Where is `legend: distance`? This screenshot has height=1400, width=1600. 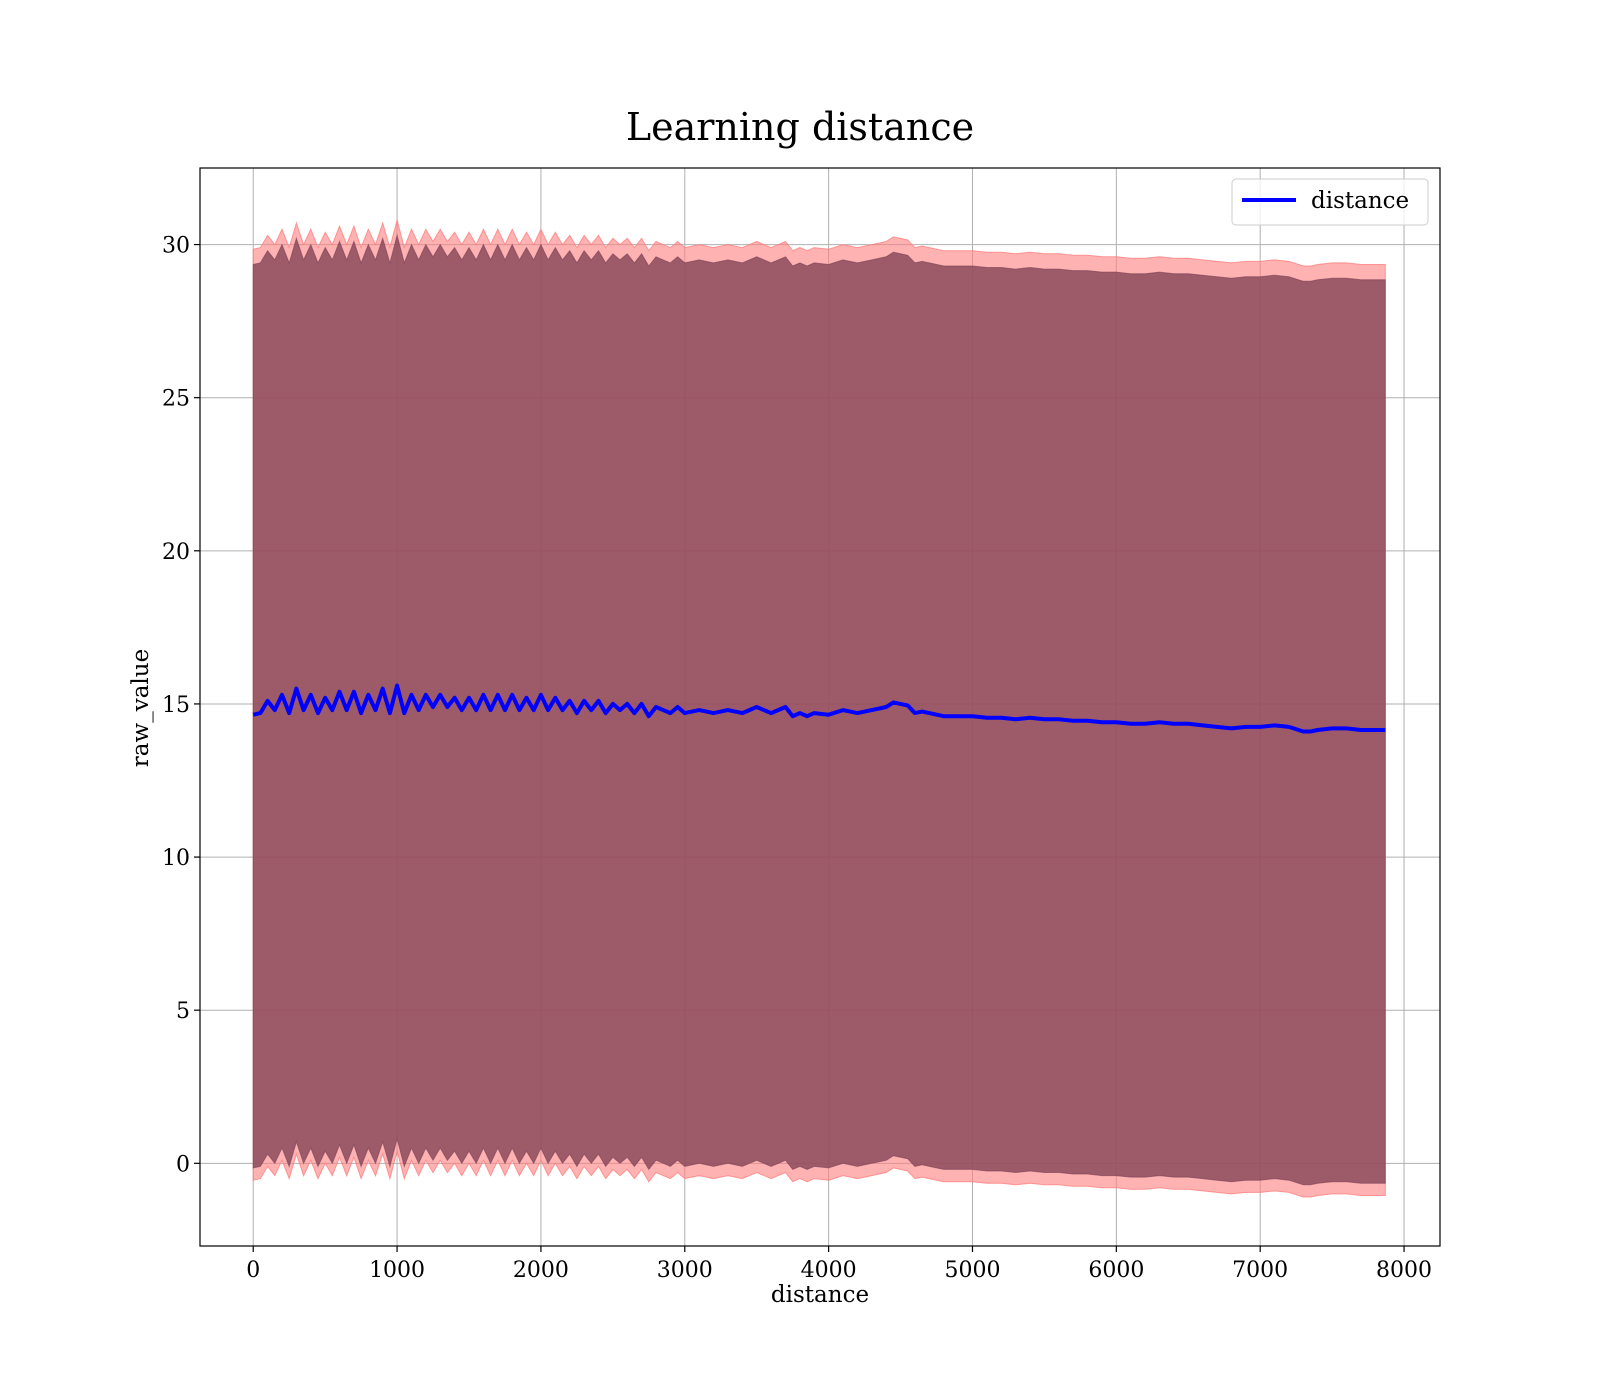
legend: distance is located at coordinates (1330, 202).